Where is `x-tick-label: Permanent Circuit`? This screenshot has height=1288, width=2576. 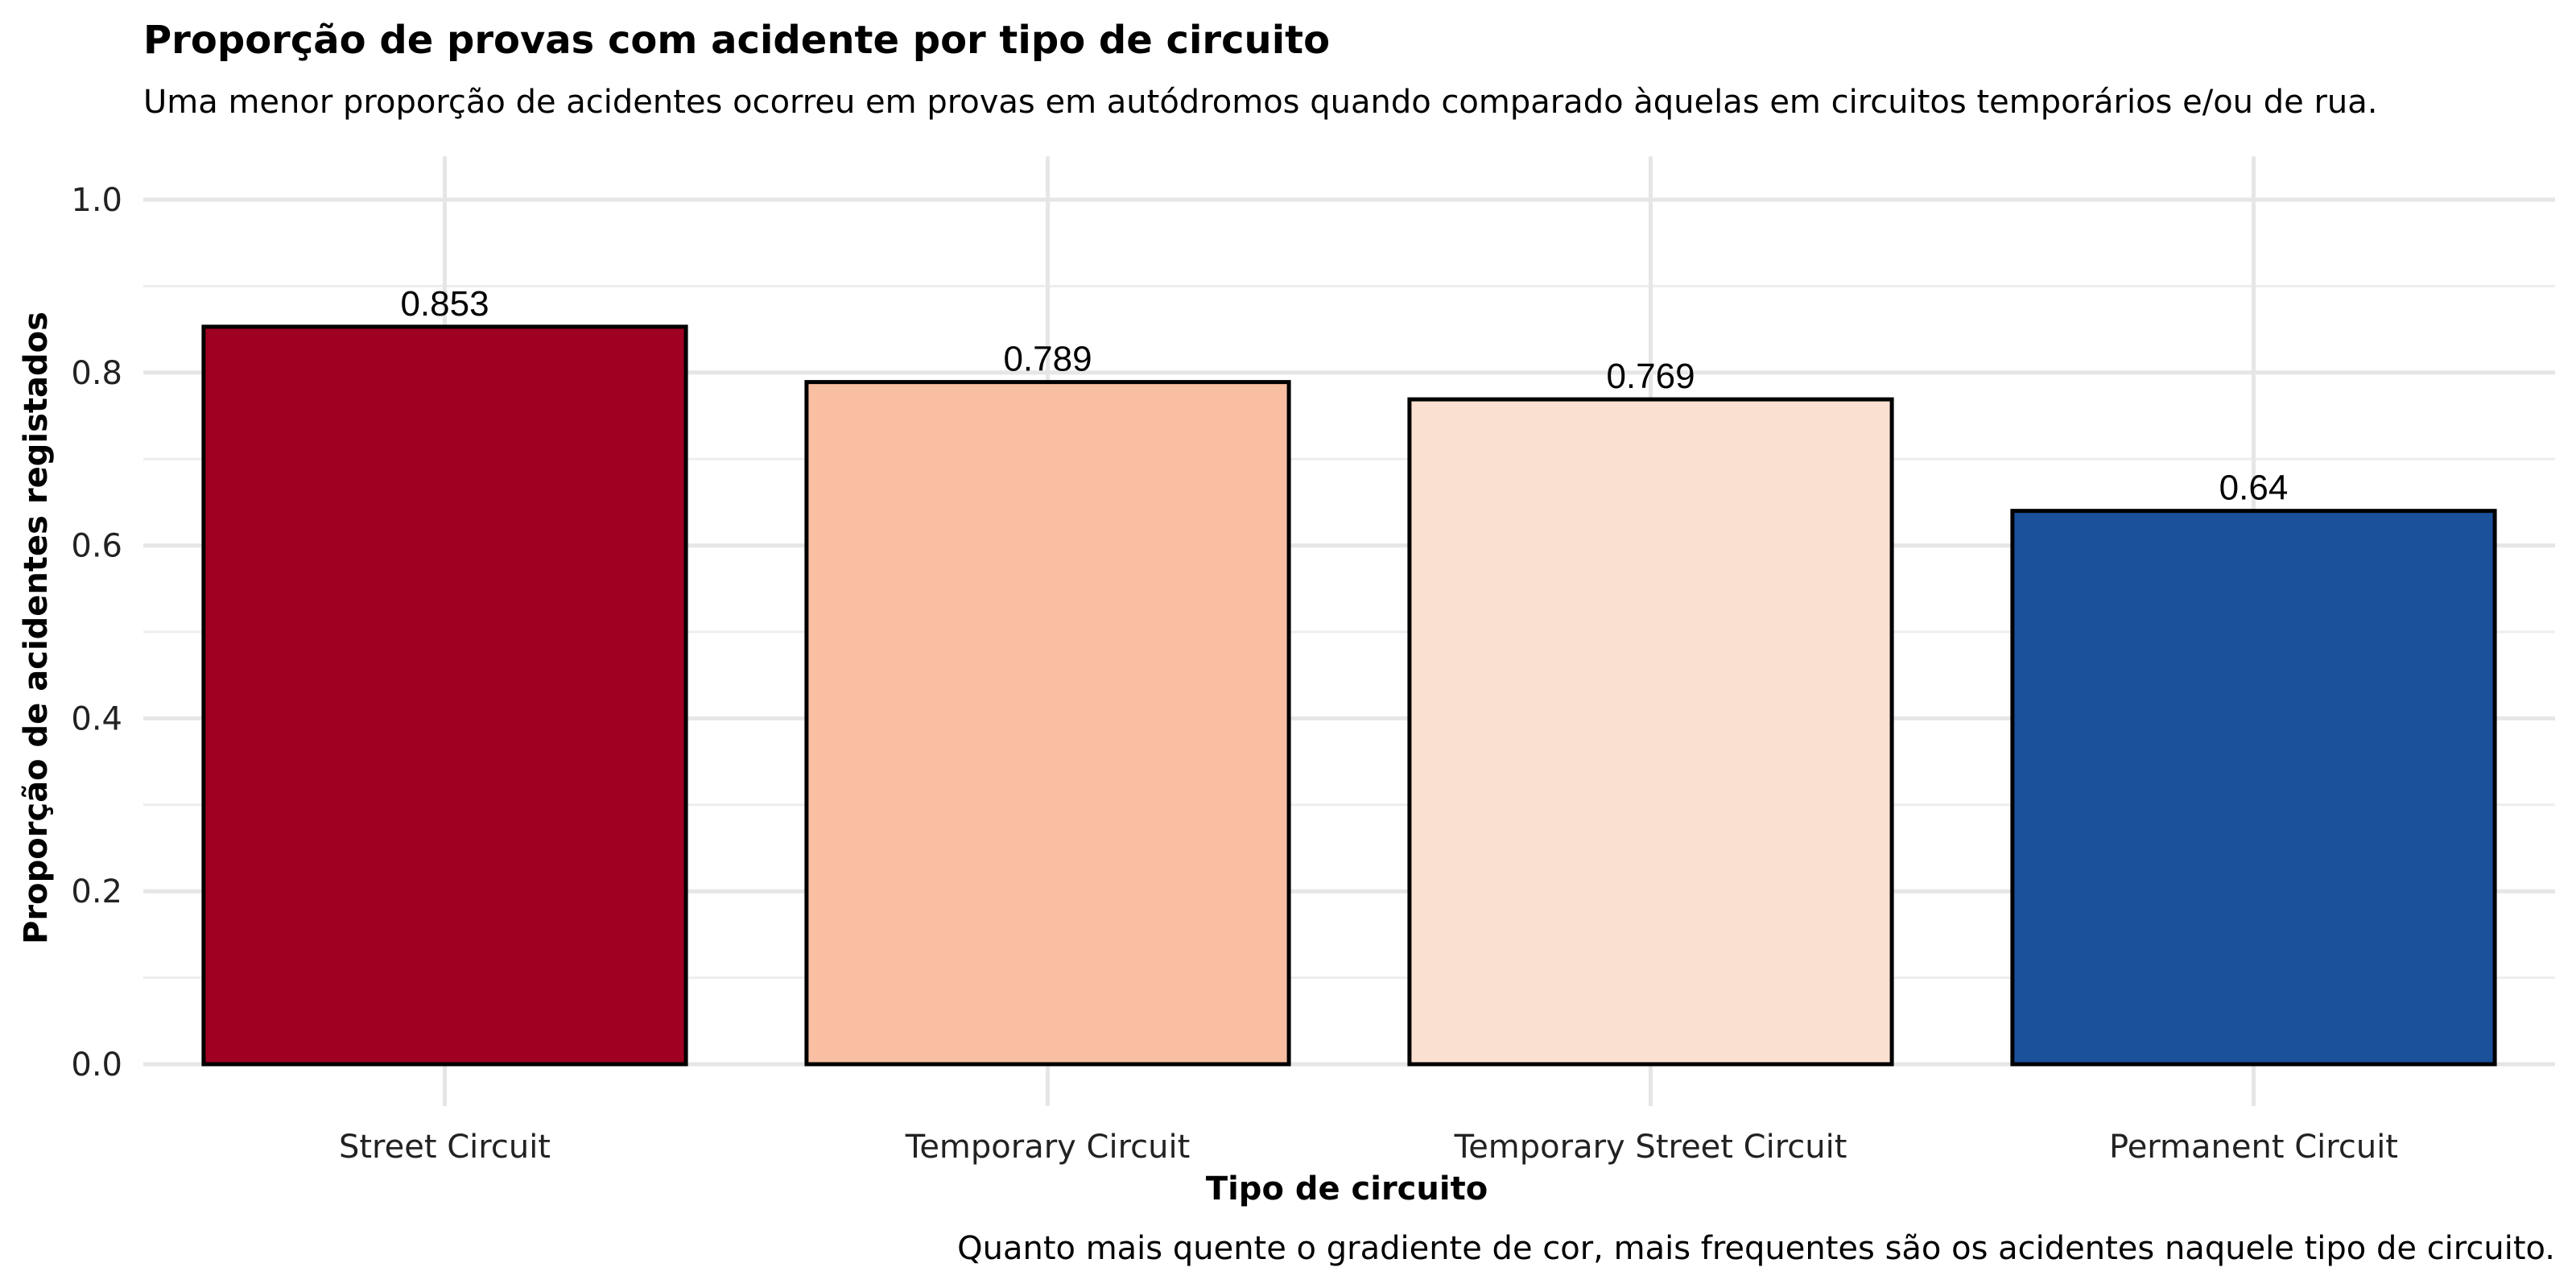
x-tick-label: Permanent Circuit is located at coordinates (2253, 1147).